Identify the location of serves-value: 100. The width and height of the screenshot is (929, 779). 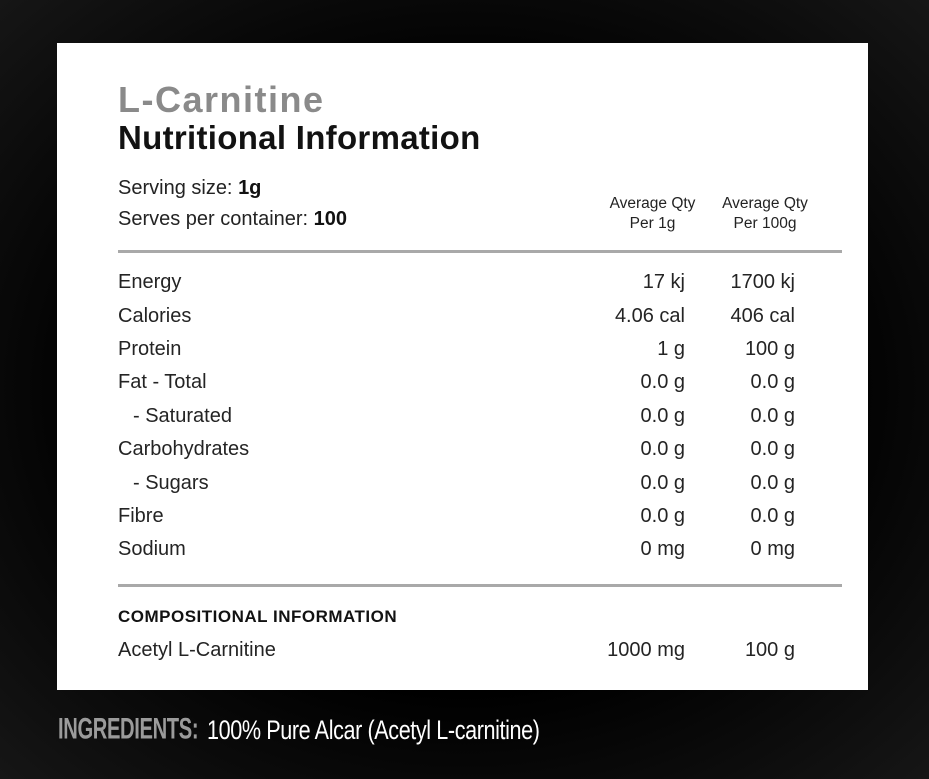
(330, 219).